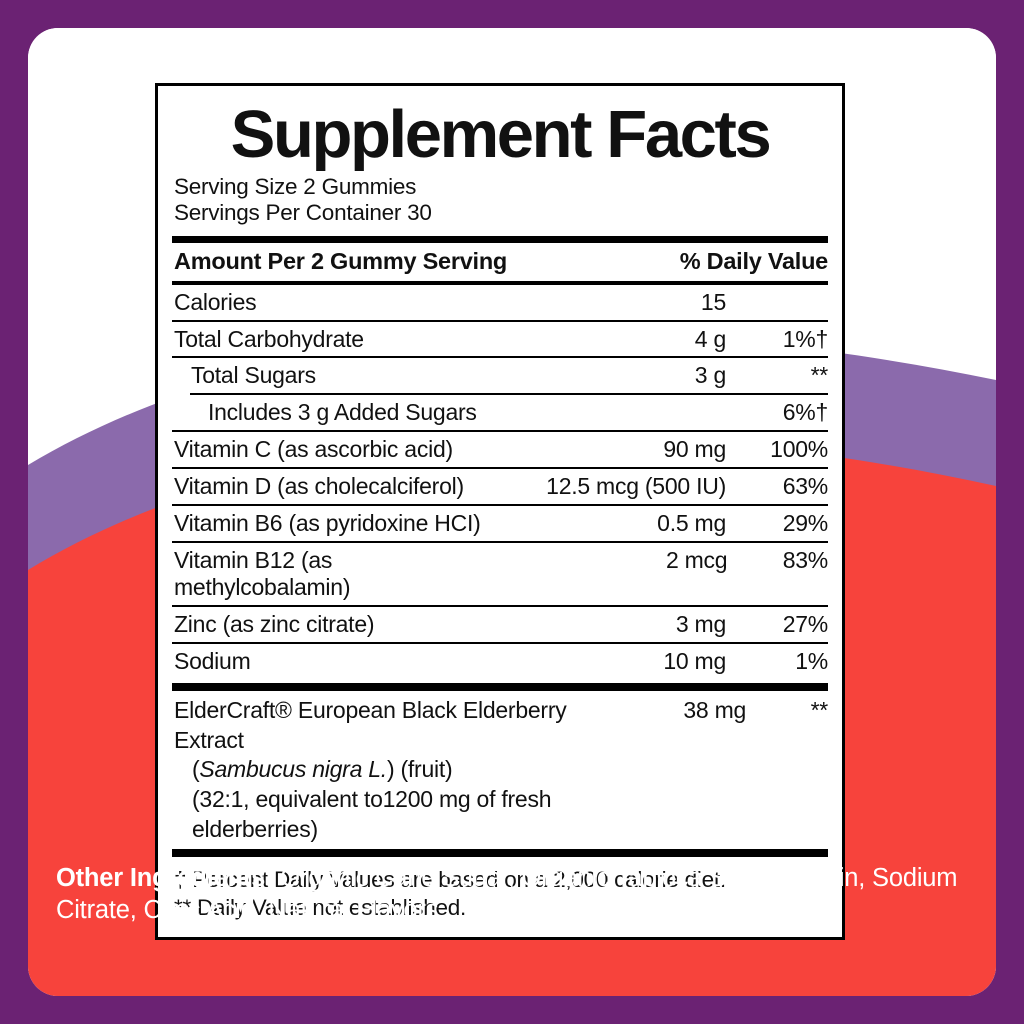 The image size is (1024, 1024). What do you see at coordinates (694, 449) in the screenshot?
I see `row-amount: 90 mg` at bounding box center [694, 449].